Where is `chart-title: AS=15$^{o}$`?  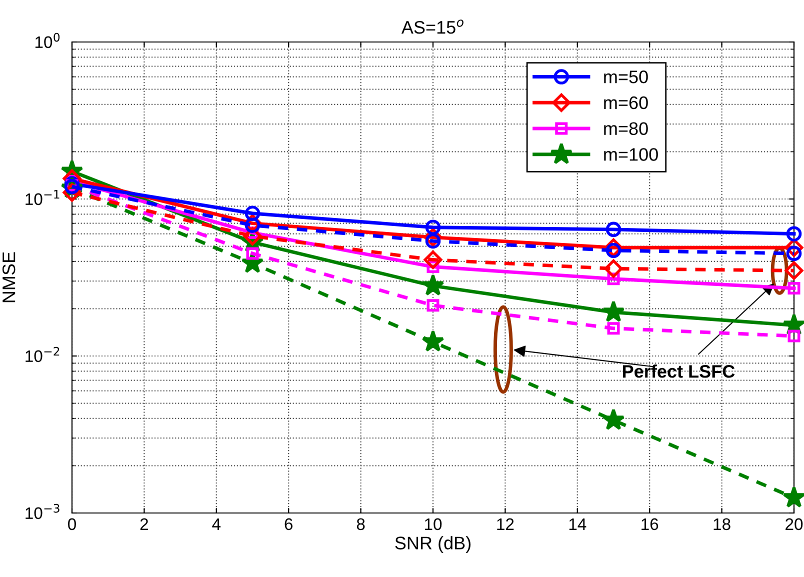 chart-title: AS=15$^{o}$ is located at coordinates (432, 27).